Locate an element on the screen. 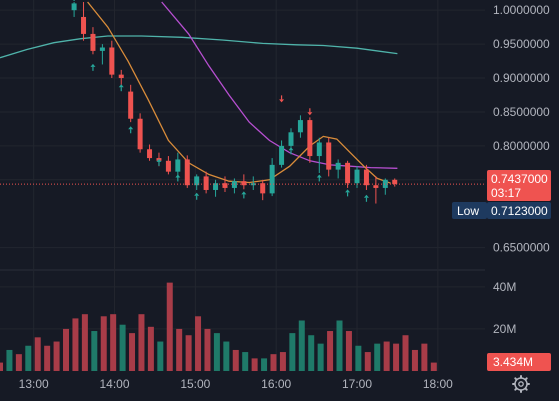 This screenshot has height=401, width=559. price-tick-label: 1.0000000 is located at coordinates (521, 10).